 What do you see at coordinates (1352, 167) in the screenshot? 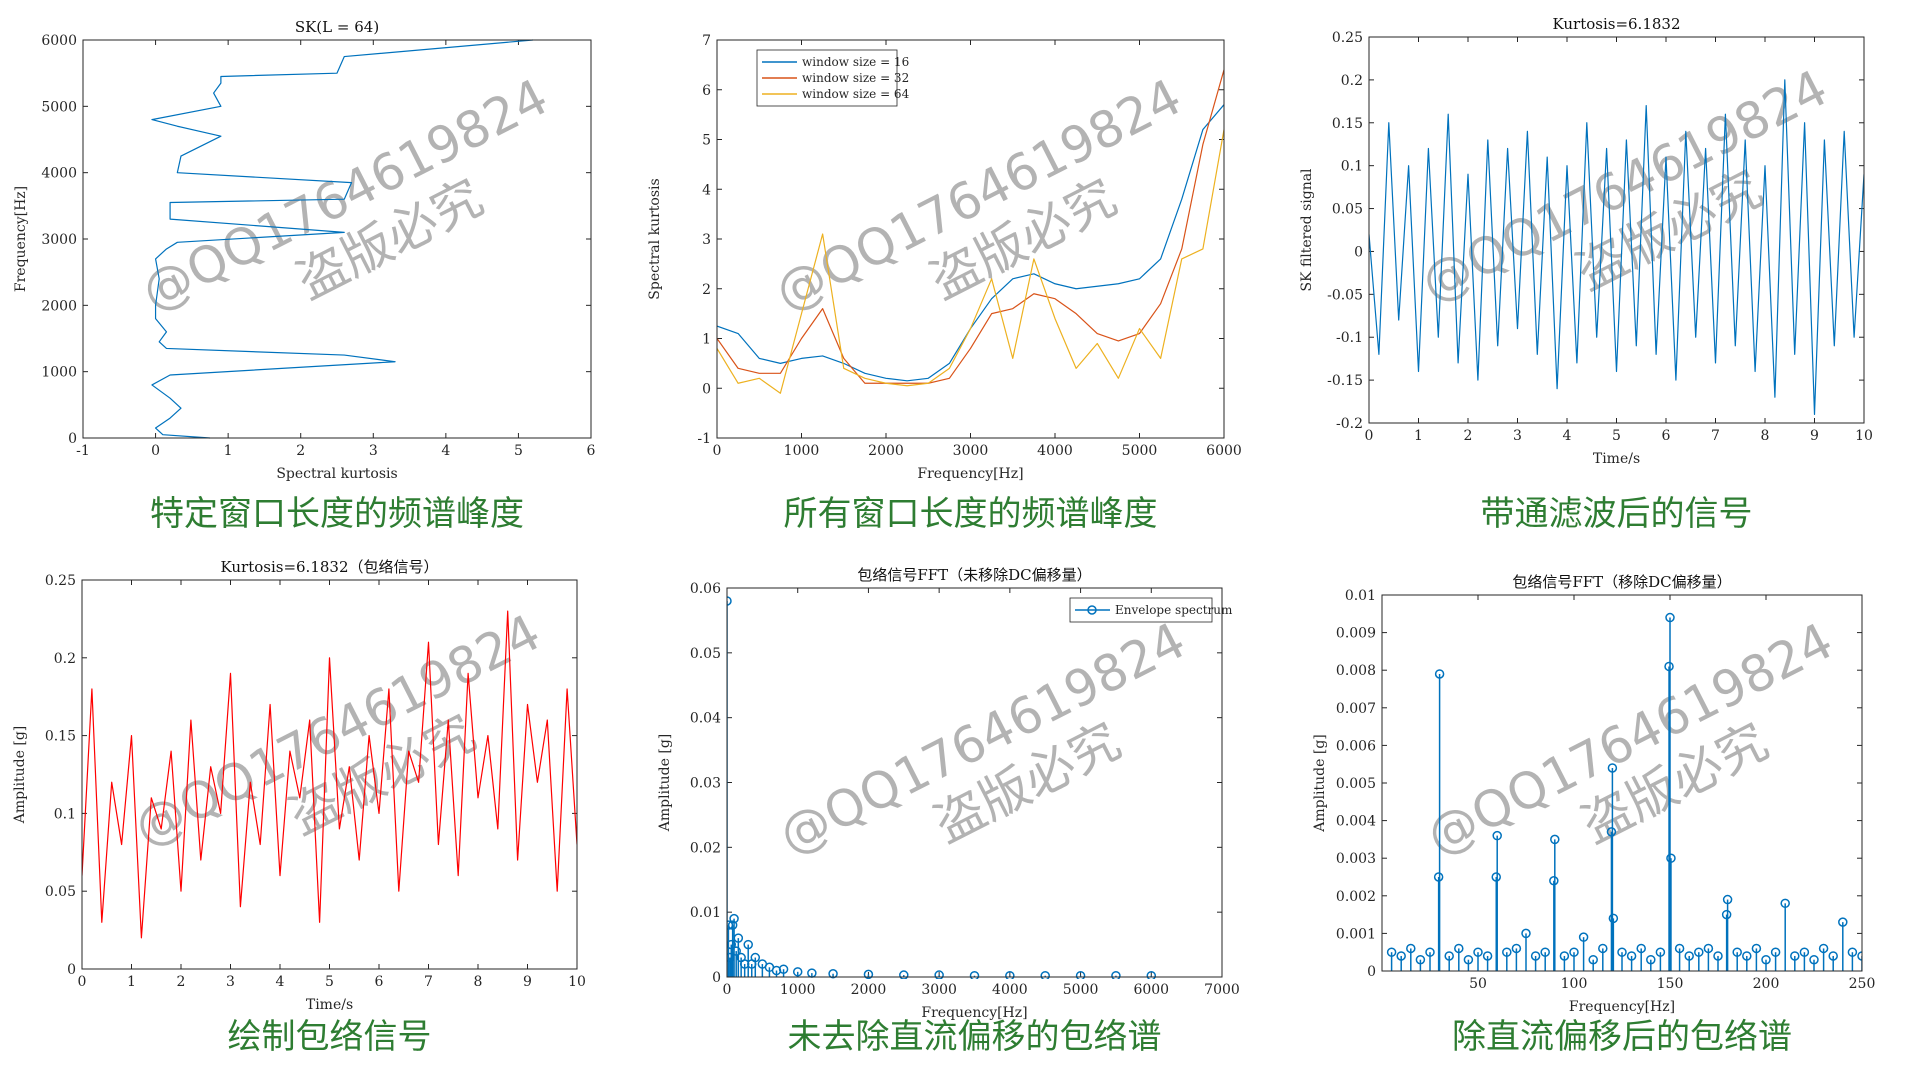
I see `y-tick-label: 0.1` at bounding box center [1352, 167].